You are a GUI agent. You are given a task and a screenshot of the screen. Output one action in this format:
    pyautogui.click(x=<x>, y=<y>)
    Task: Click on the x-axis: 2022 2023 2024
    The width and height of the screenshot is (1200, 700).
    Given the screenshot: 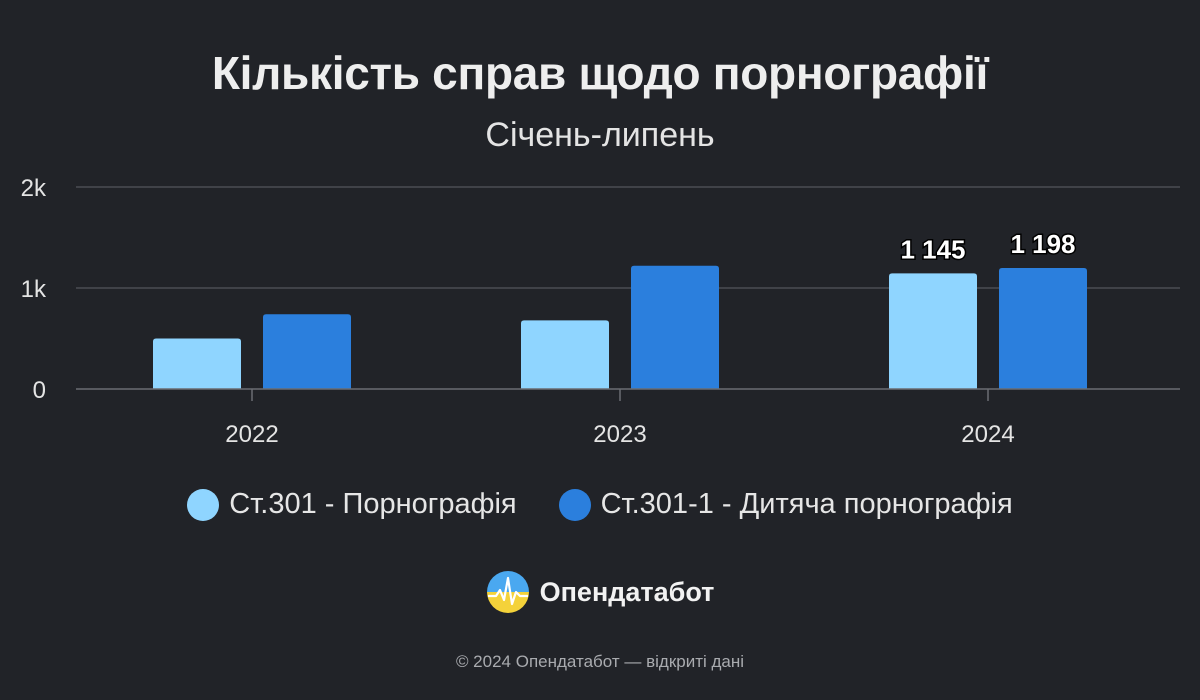 What is the action you would take?
    pyautogui.click(x=628, y=418)
    